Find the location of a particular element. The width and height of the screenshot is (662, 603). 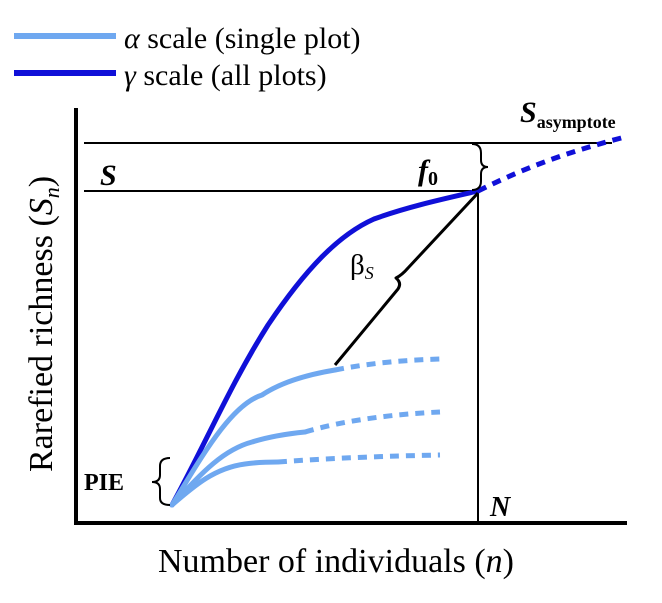

pie-brace is located at coordinates (161, 481).